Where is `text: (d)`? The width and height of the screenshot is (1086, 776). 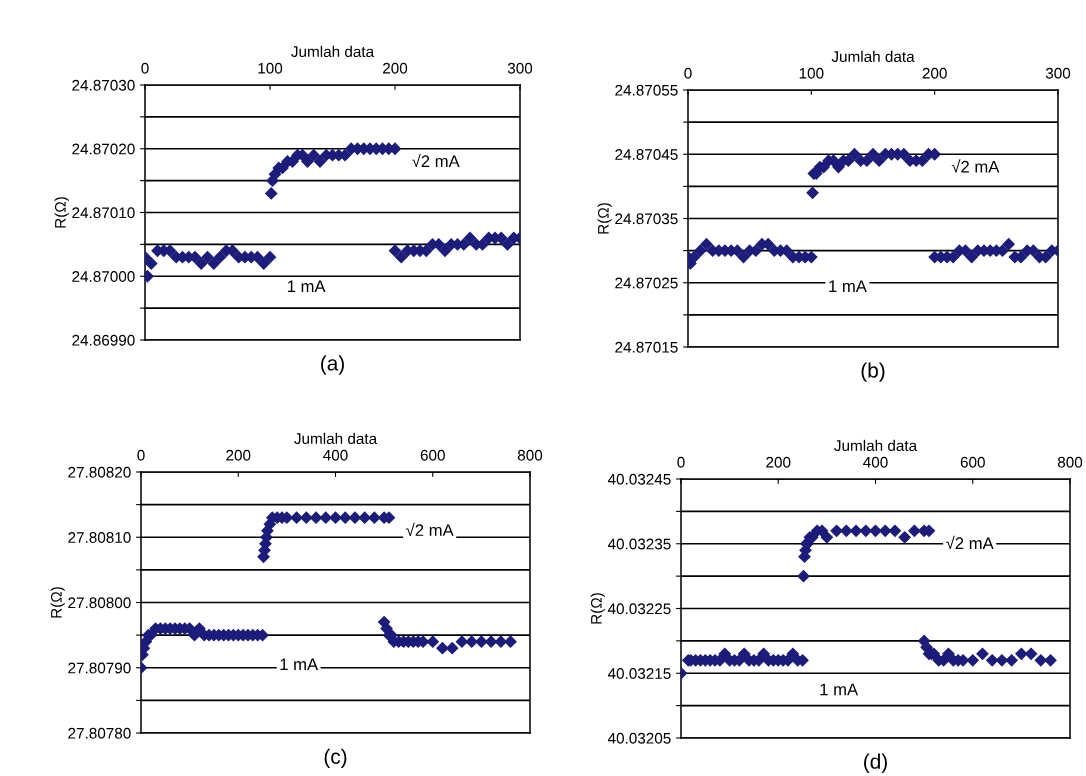 text: (d) is located at coordinates (875, 763).